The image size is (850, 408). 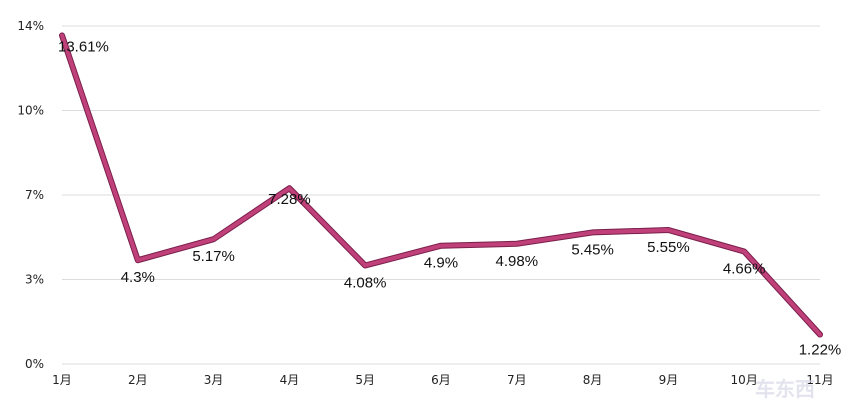 What do you see at coordinates (820, 350) in the screenshot?
I see `data-label: 1.22%` at bounding box center [820, 350].